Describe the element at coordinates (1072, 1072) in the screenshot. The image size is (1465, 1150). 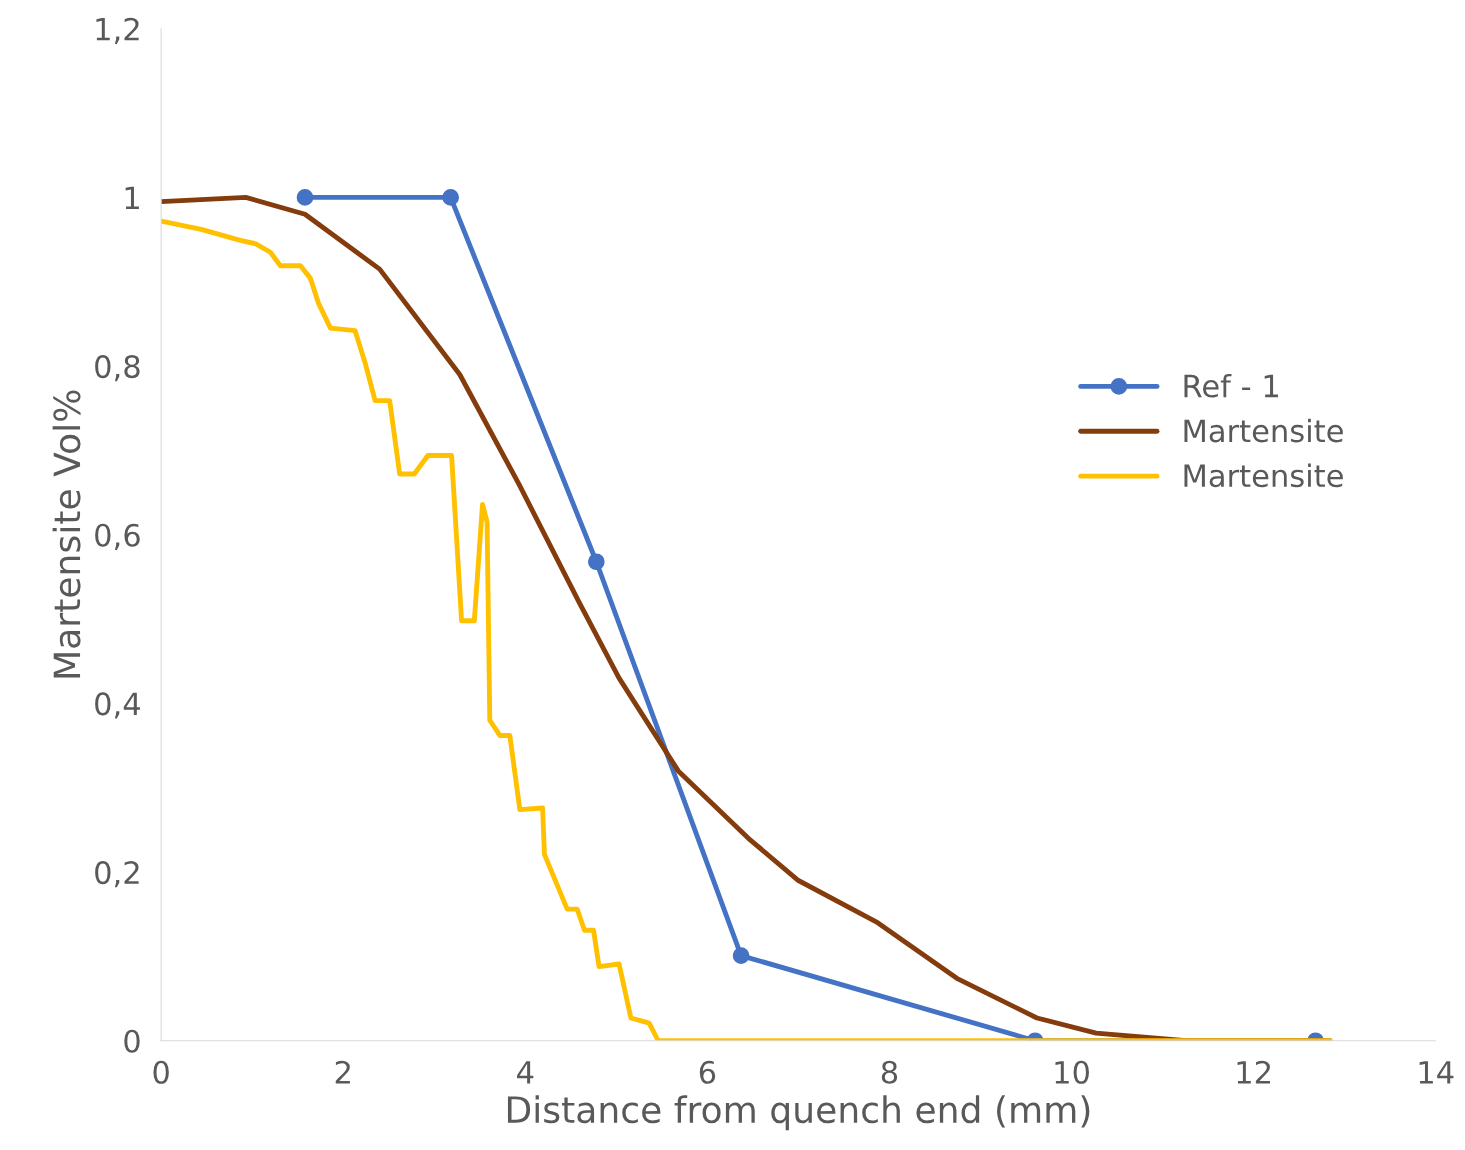
I see `x-tick-label: 10` at that location.